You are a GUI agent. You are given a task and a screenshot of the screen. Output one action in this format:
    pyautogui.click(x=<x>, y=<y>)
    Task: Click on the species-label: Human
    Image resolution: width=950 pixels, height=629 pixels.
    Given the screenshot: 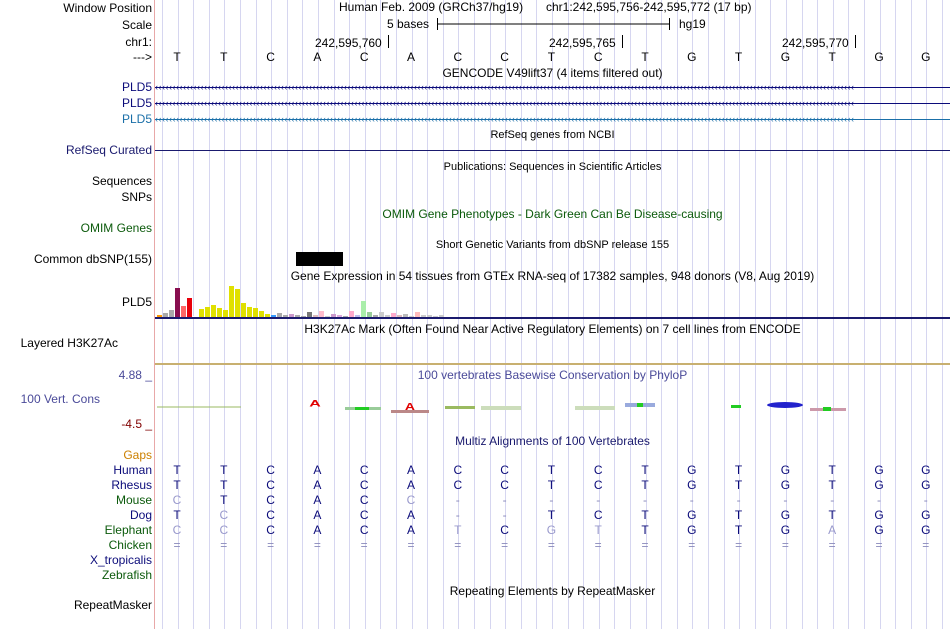 What is the action you would take?
    pyautogui.click(x=132, y=470)
    